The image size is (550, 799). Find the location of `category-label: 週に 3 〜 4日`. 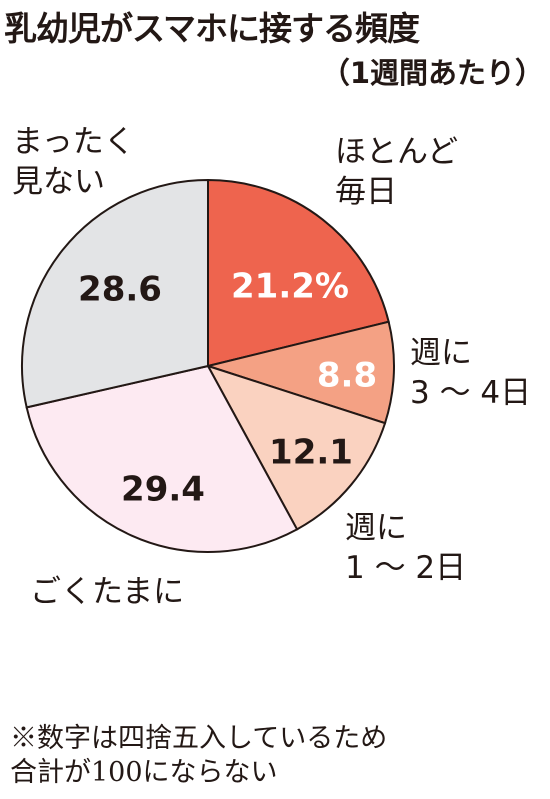

category-label: 週に 3 〜 4日 is located at coordinates (471, 373).